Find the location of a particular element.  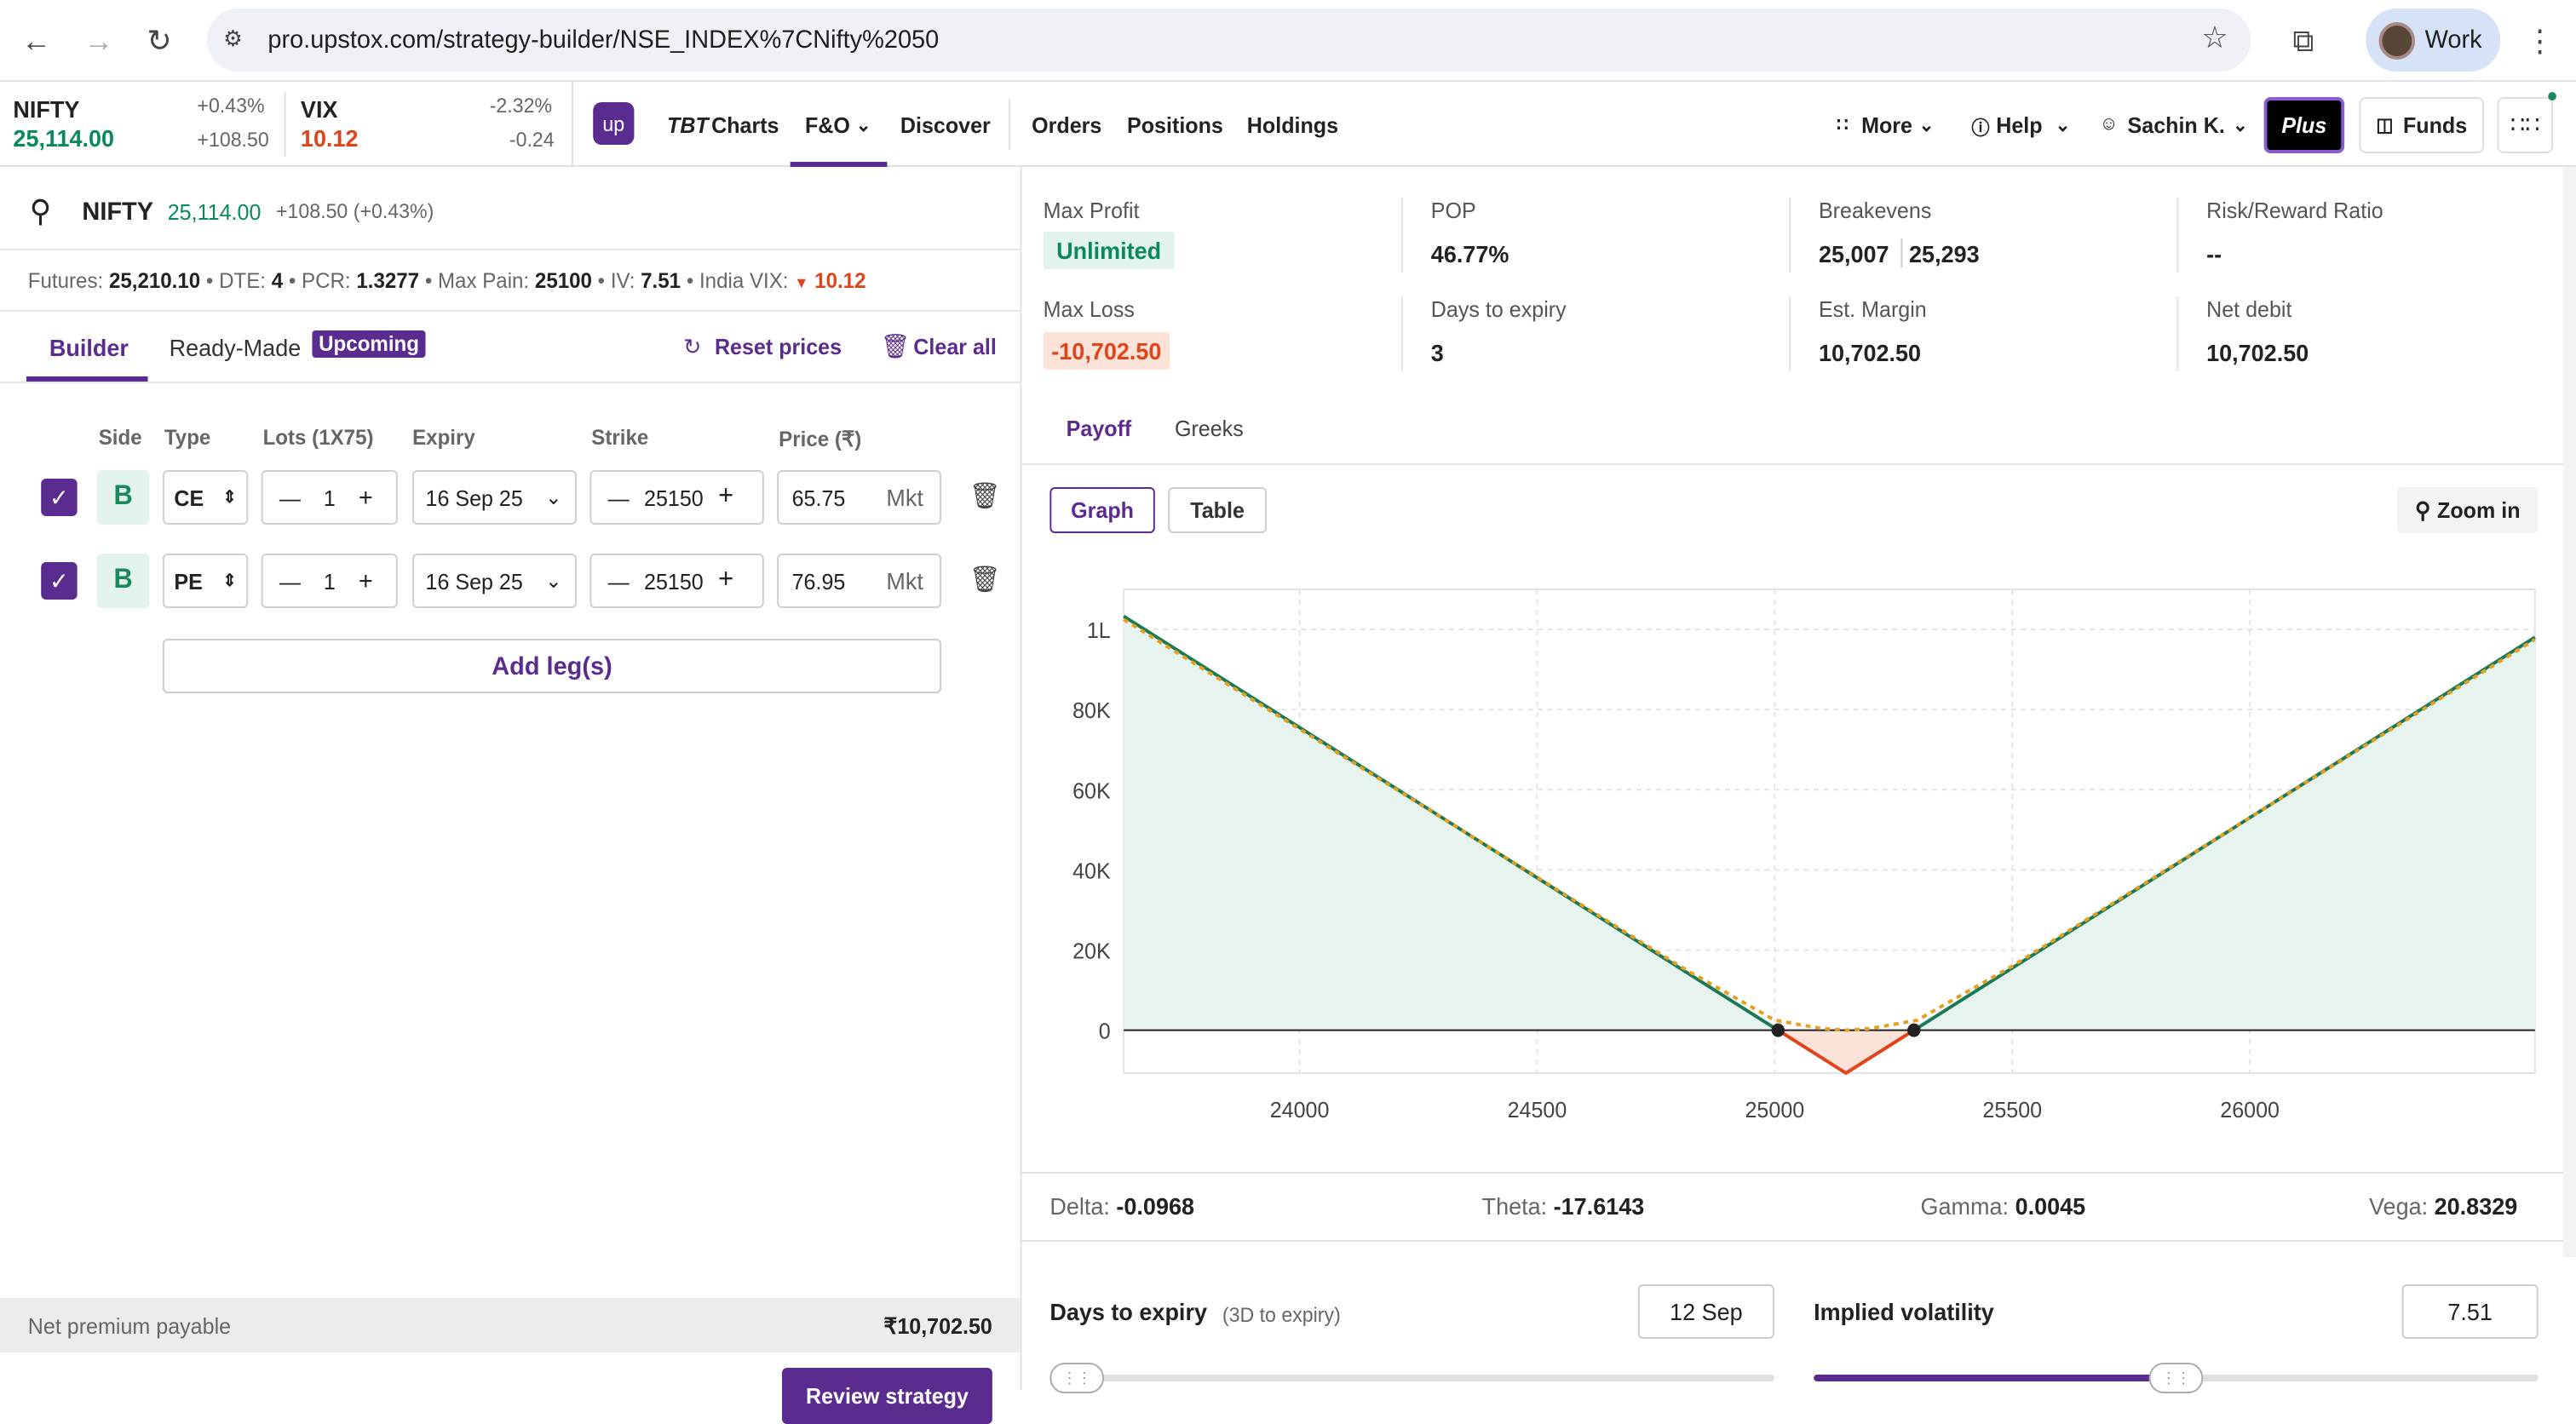

back-icon: ← is located at coordinates (36, 40).